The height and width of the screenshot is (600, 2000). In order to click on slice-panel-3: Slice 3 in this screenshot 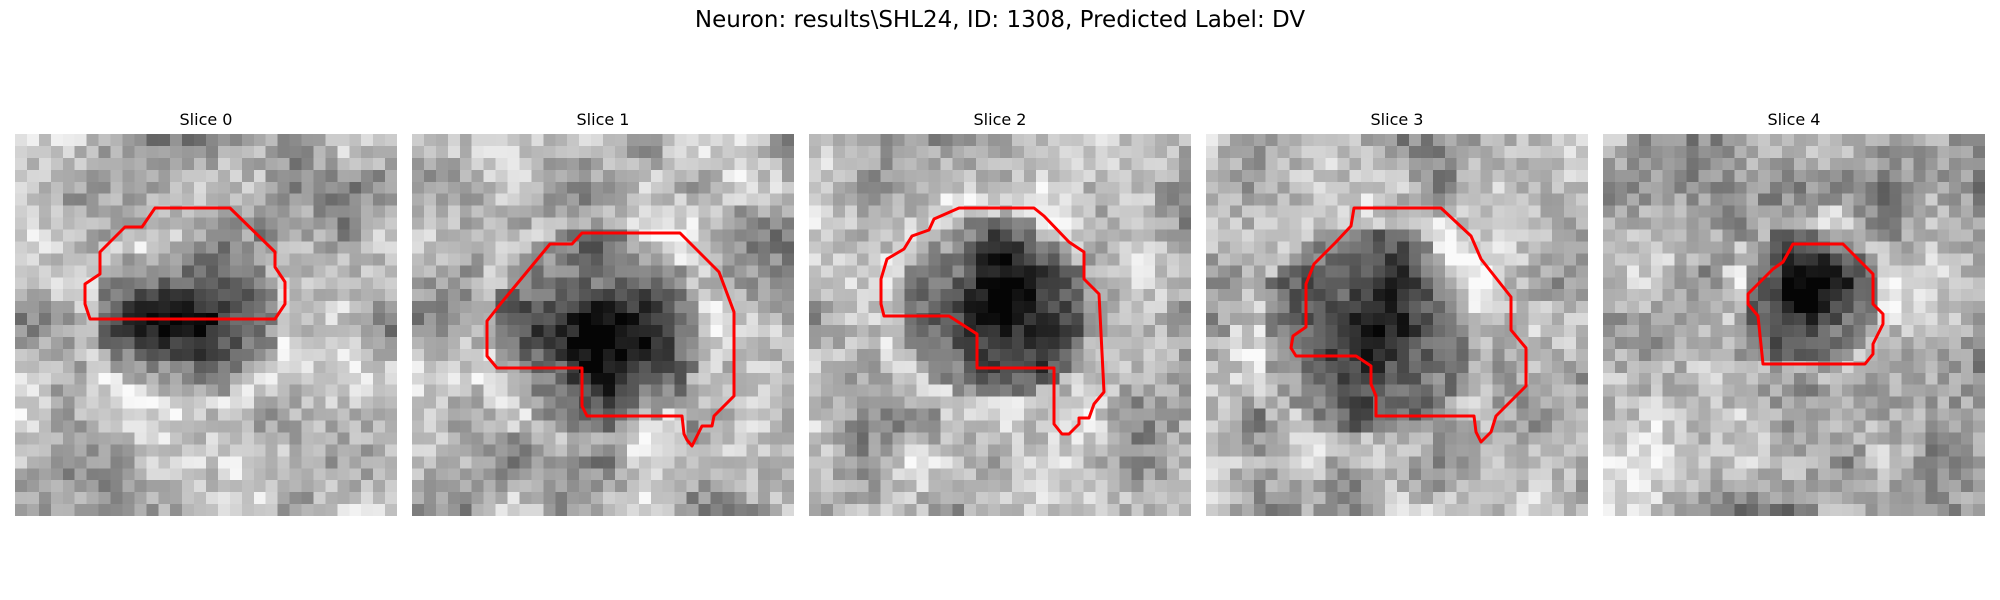, I will do `click(1397, 312)`.